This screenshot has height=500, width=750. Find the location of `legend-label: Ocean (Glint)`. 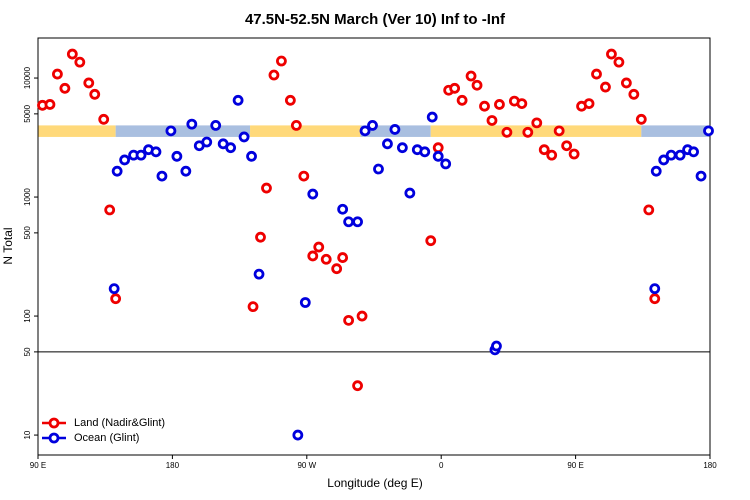

legend-label: Ocean (Glint) is located at coordinates (106, 438).